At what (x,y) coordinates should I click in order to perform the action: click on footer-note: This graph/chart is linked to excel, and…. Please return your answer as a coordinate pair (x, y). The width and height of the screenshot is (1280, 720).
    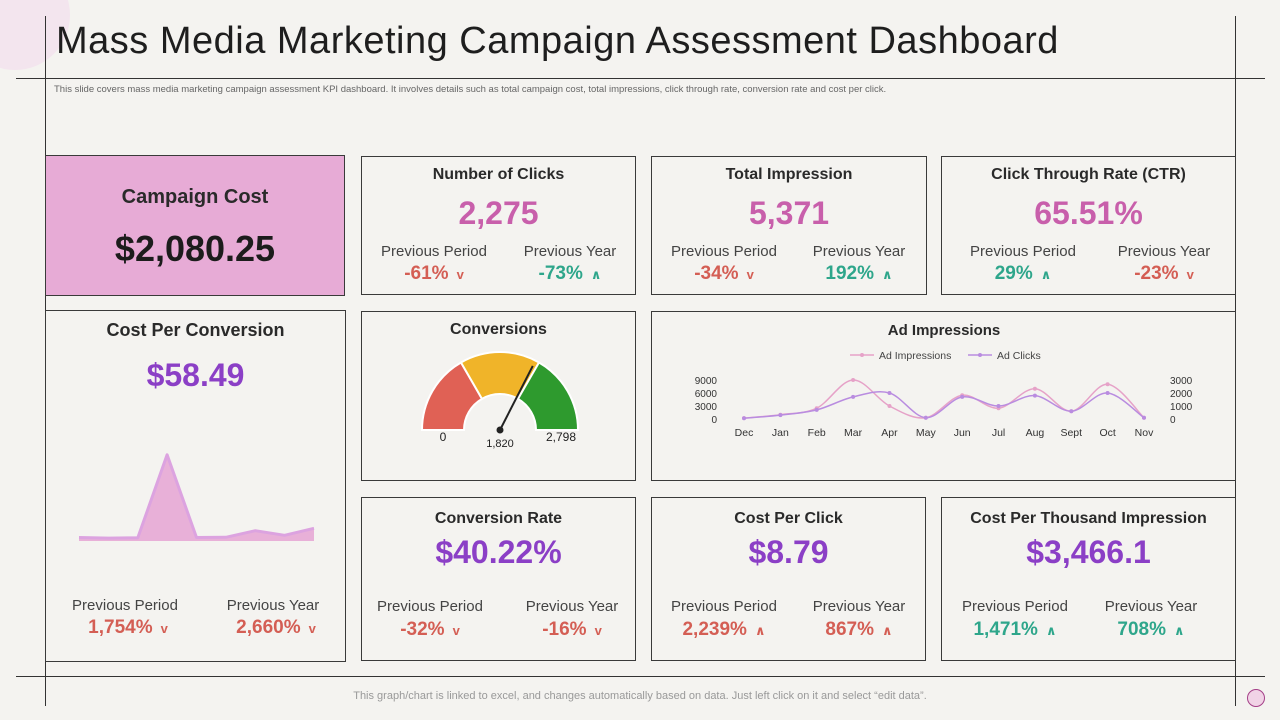
    Looking at the image, I should click on (640, 696).